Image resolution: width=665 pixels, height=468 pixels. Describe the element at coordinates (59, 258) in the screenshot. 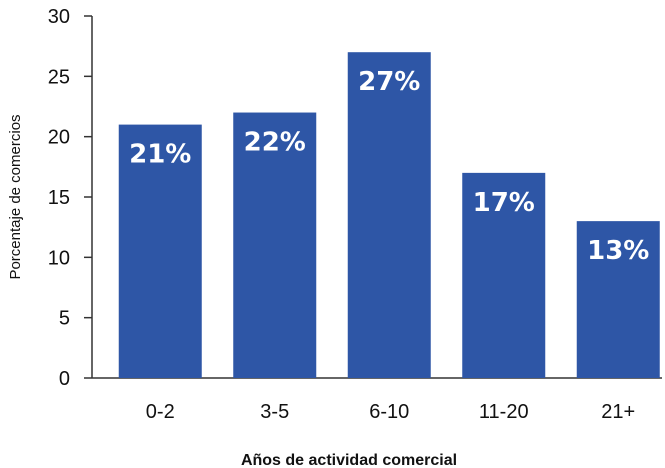

I see `y-tick-label: 10` at that location.